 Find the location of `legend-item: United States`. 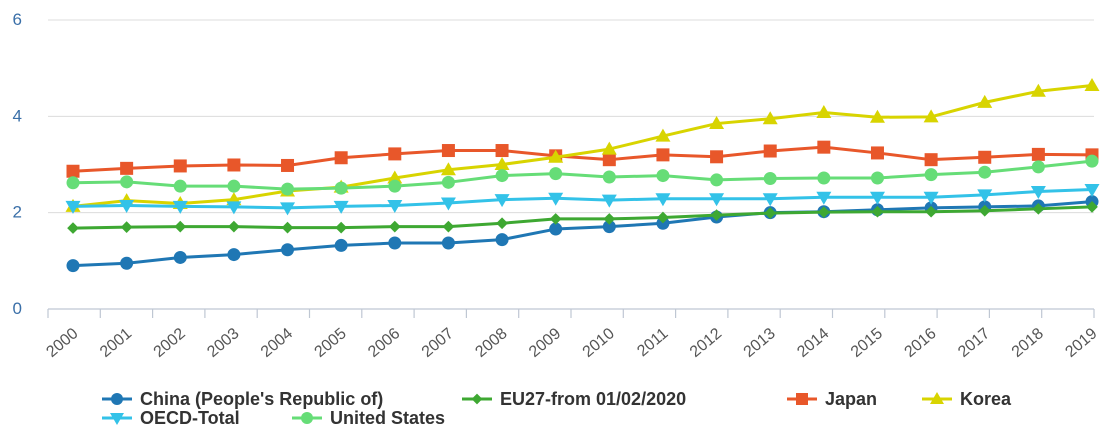

legend-item: United States is located at coordinates (368, 418).